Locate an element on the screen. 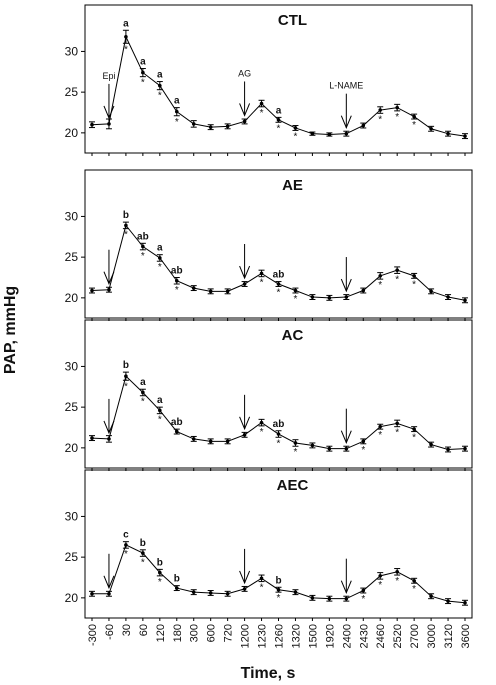 Image resolution: width=496 pixels, height=685 pixels. x-tick-label: 2700 is located at coordinates (415, 636).